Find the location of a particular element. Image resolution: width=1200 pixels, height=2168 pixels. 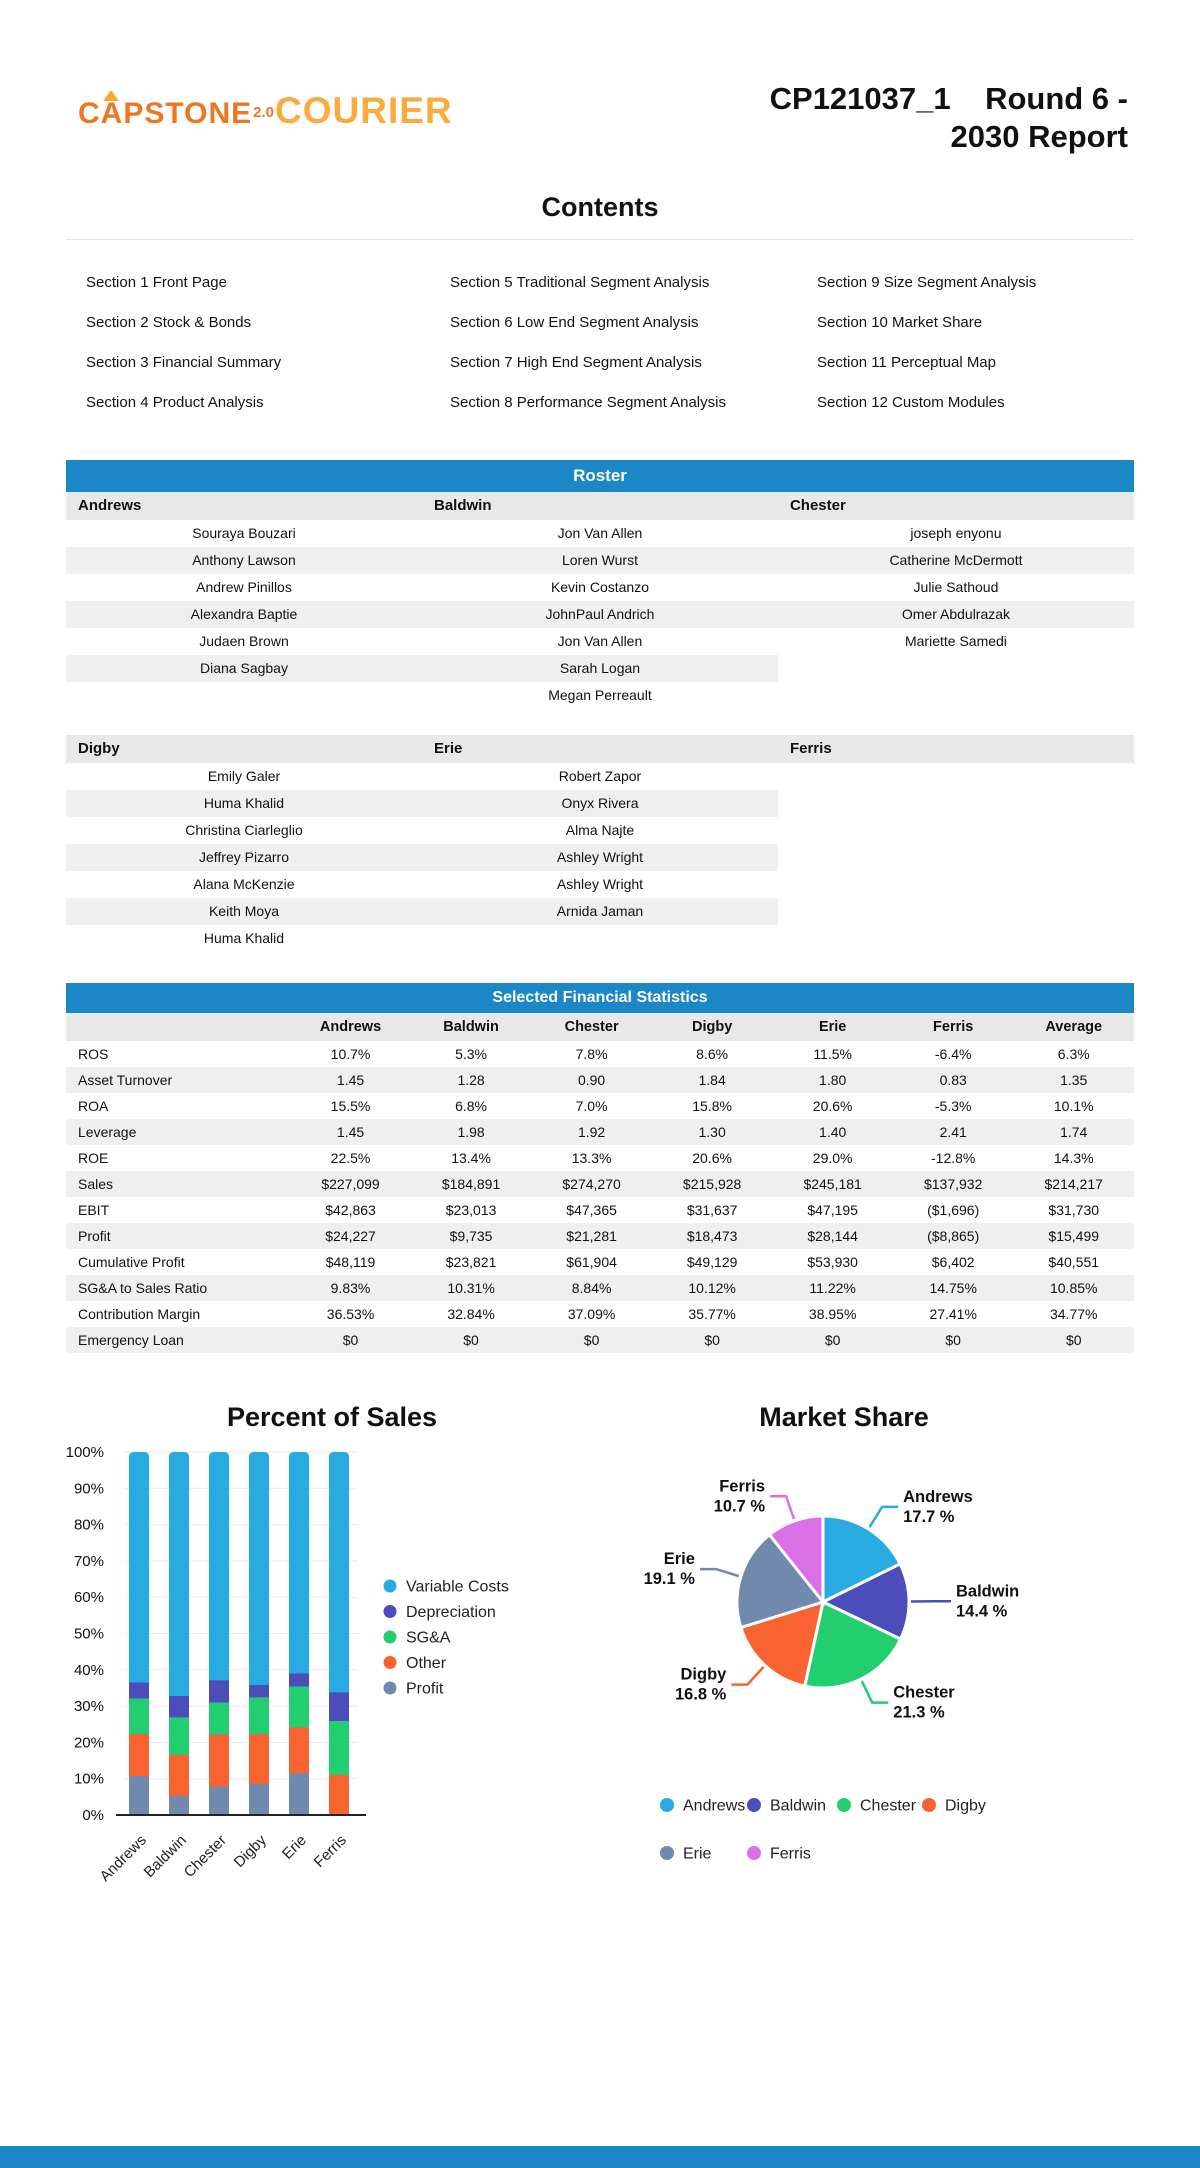

fin-cell-value: $184,891 is located at coordinates (471, 1184).